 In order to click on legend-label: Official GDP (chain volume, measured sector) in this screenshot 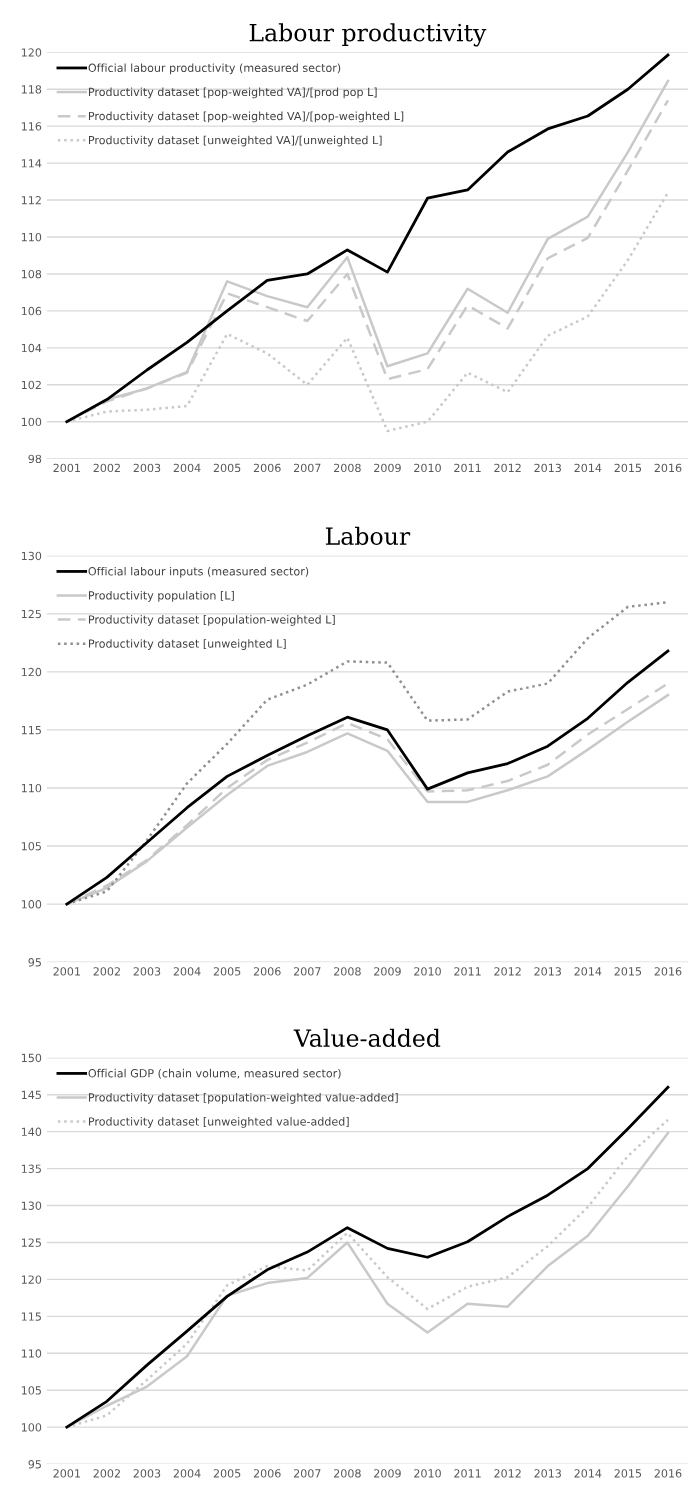, I will do `click(214, 1073)`.